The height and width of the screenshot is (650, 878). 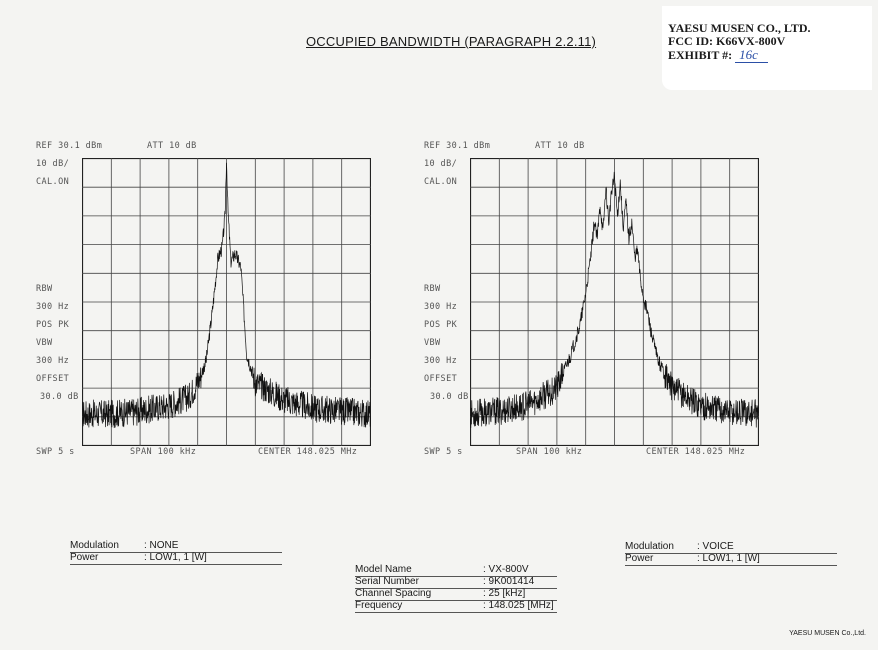 I want to click on frequency-label: Frequency, so click(x=379, y=605).